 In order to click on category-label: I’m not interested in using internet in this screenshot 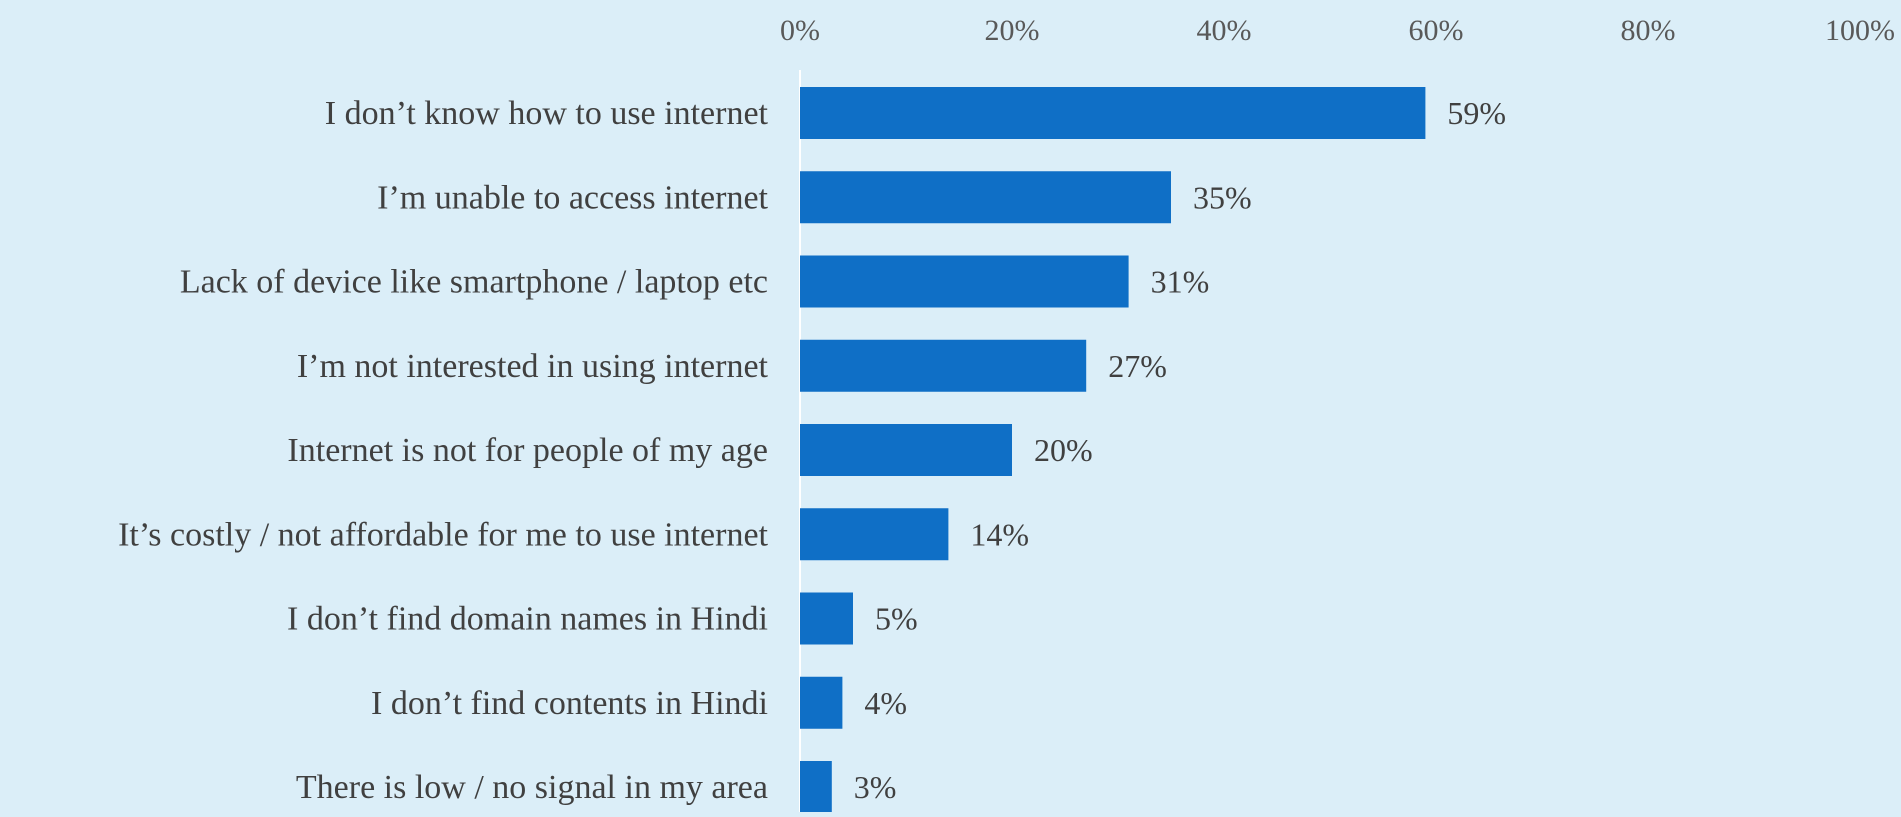, I will do `click(533, 366)`.